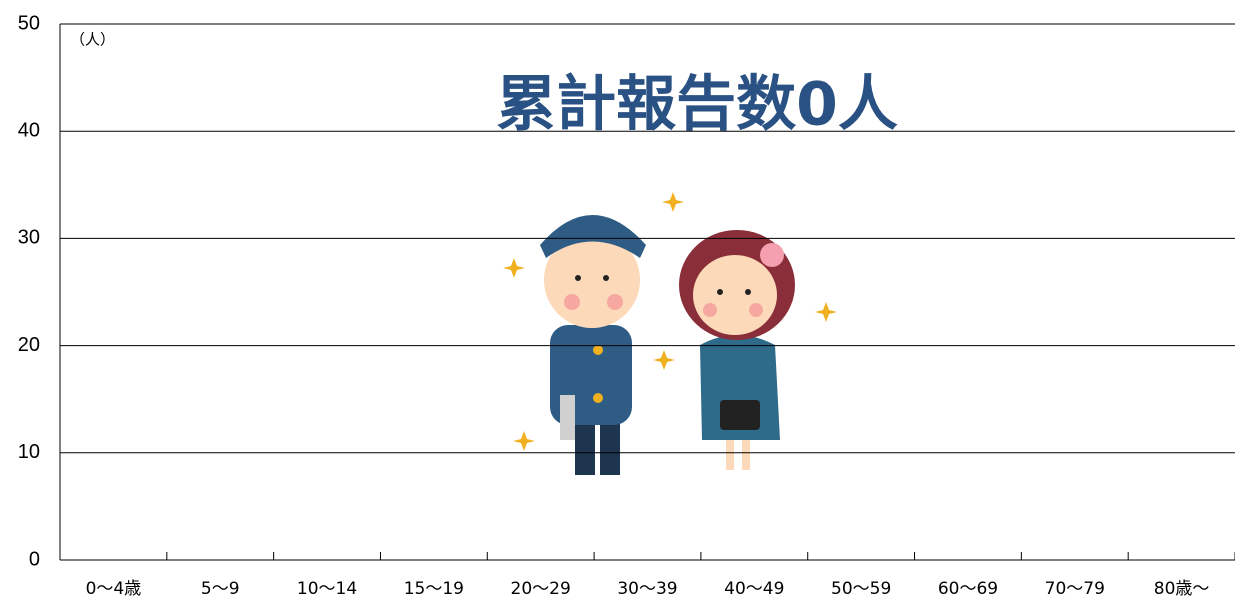 The width and height of the screenshot is (1235, 601). Describe the element at coordinates (114, 589) in the screenshot. I see `x-tick-label: 0～4歳` at that location.